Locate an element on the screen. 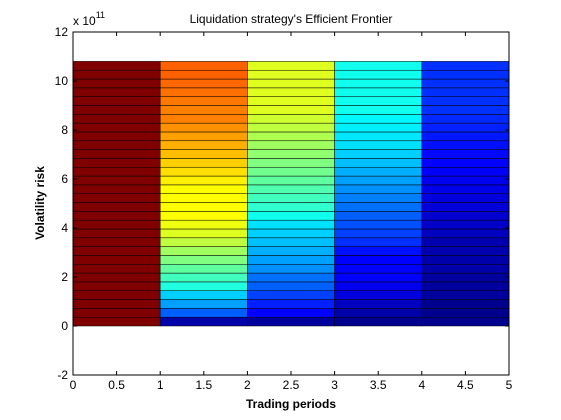 The image size is (561, 420). heatmap-cell-c4-b14 is located at coordinates (465, 198).